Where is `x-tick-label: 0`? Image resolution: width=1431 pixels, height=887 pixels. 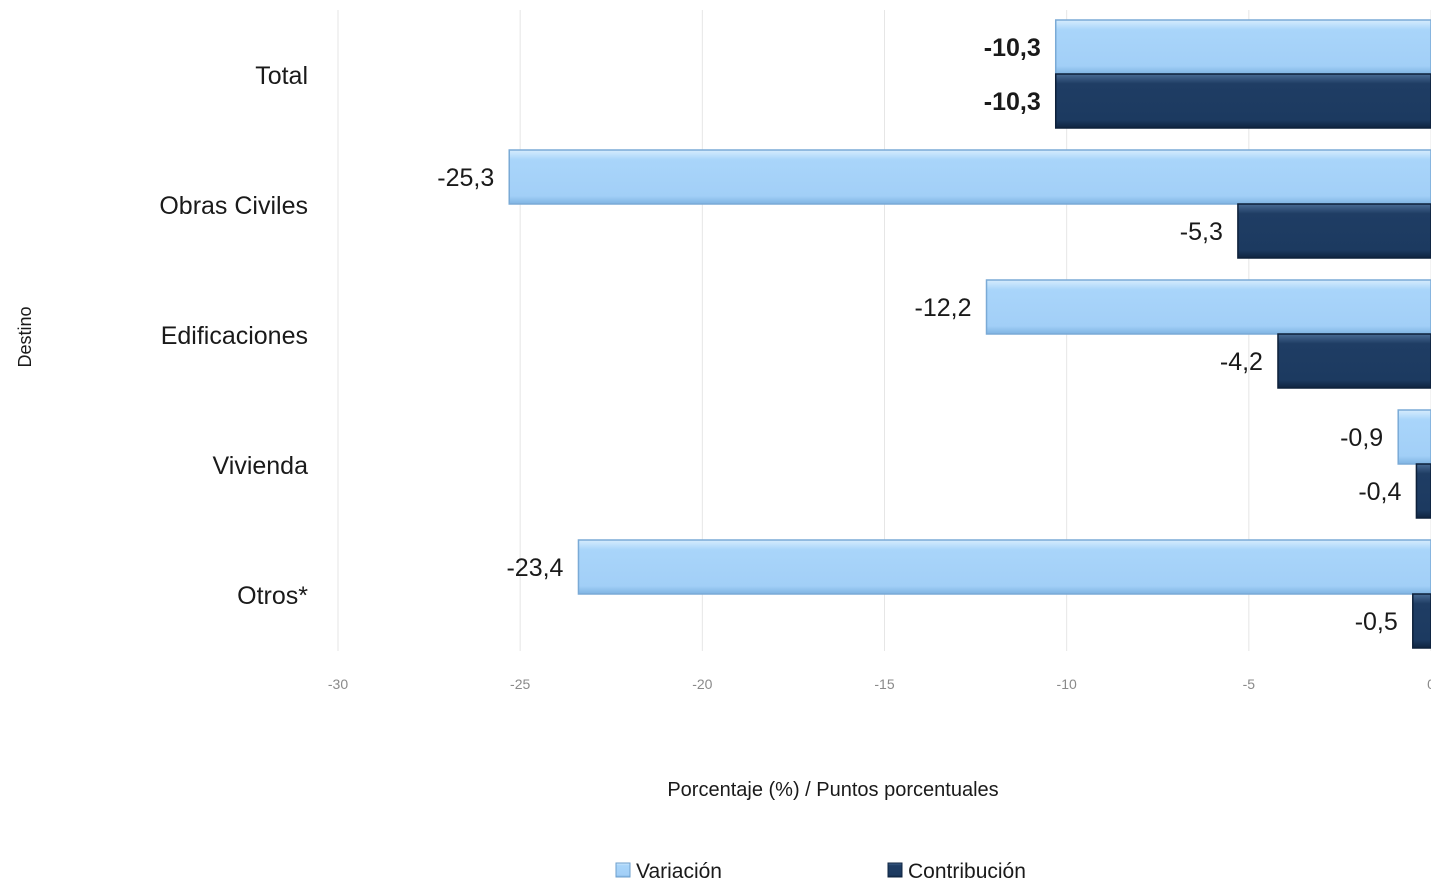
x-tick-label: 0 is located at coordinates (1429, 684).